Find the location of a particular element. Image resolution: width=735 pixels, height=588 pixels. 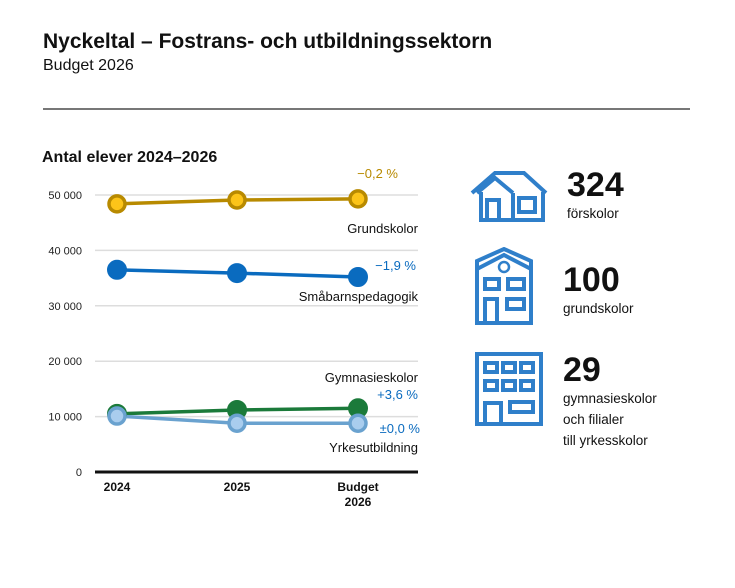

stat-primary-schools: 100 grundskolor is located at coordinates (598, 290).